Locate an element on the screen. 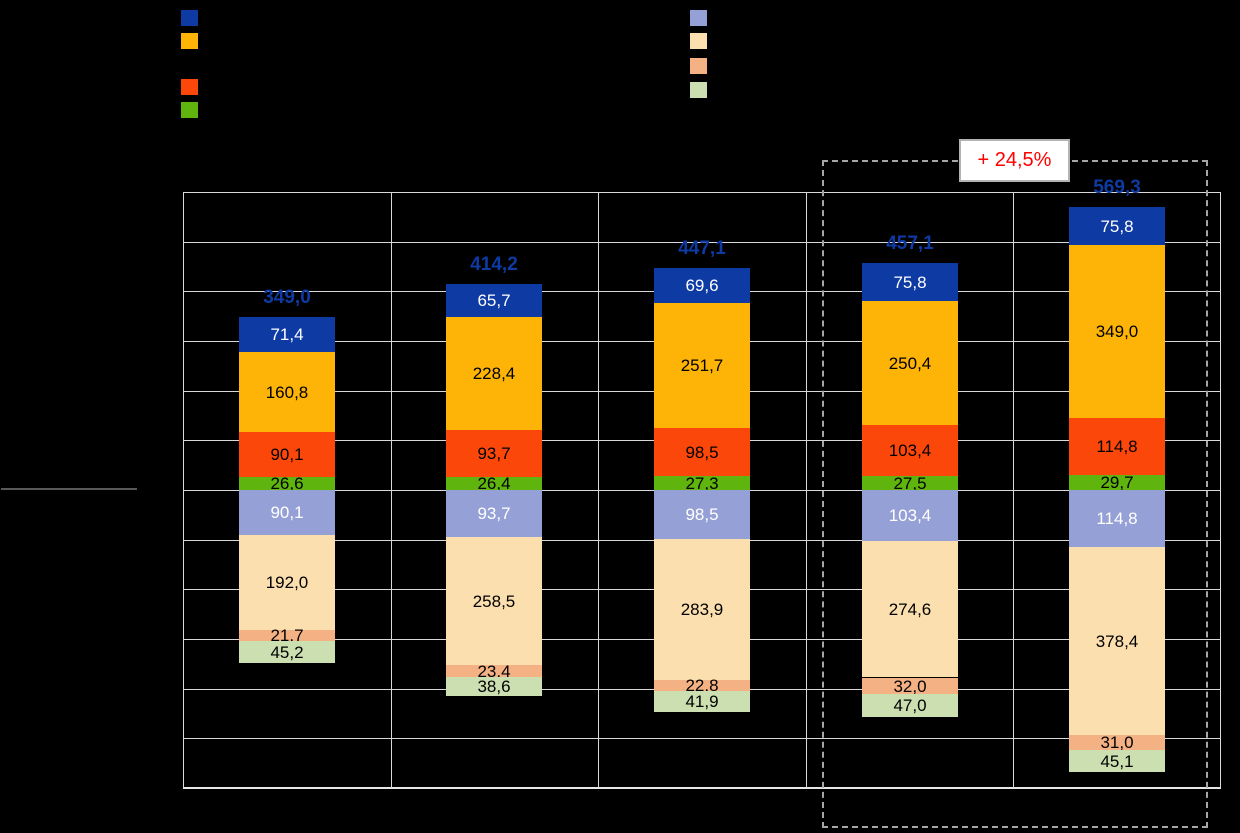 The width and height of the screenshot is (1240, 833). bar-segment-dark-blue: 71,4 is located at coordinates (287, 334).